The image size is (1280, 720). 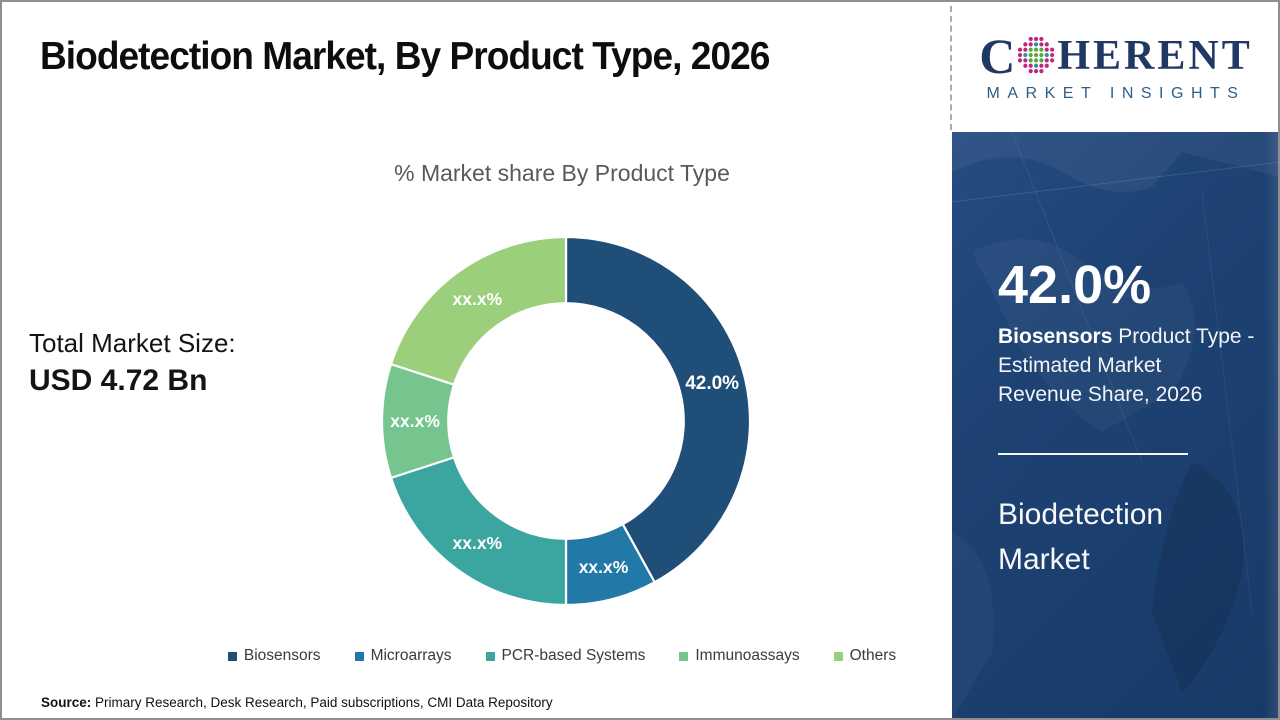 I want to click on legend-item-immunoassays: Immunoassays, so click(x=739, y=656).